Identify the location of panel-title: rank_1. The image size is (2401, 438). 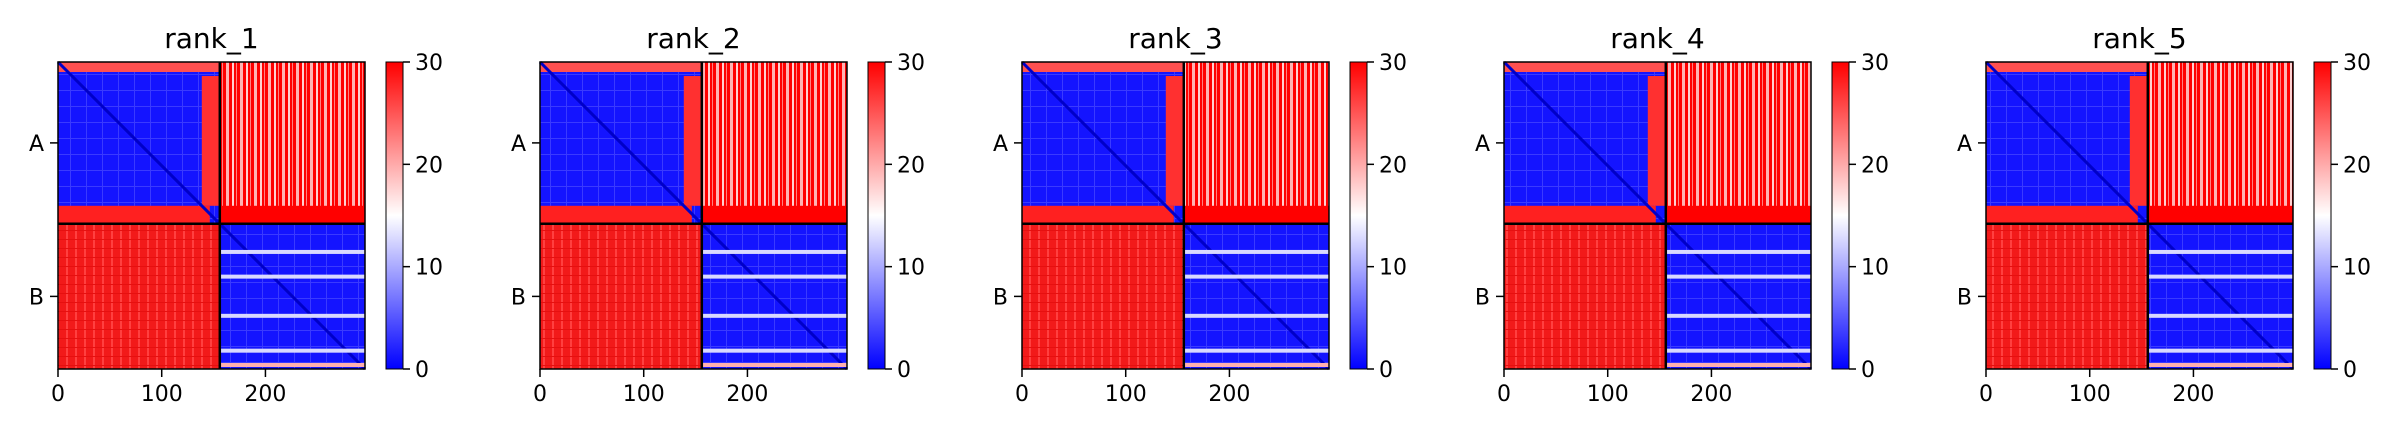
(211, 38).